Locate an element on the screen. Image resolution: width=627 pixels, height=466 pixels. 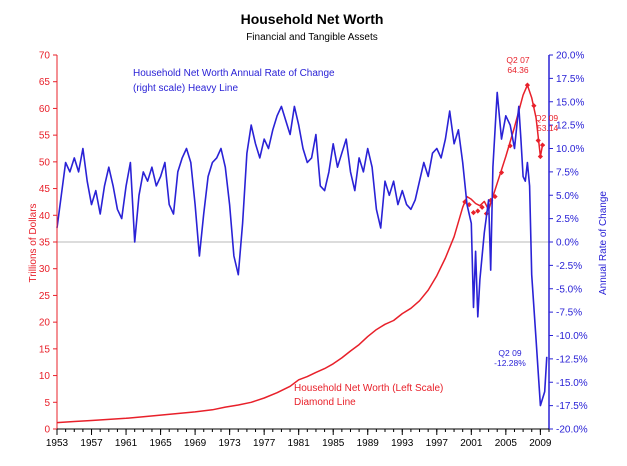
left-tick-label: 5 is located at coordinates (47, 403).